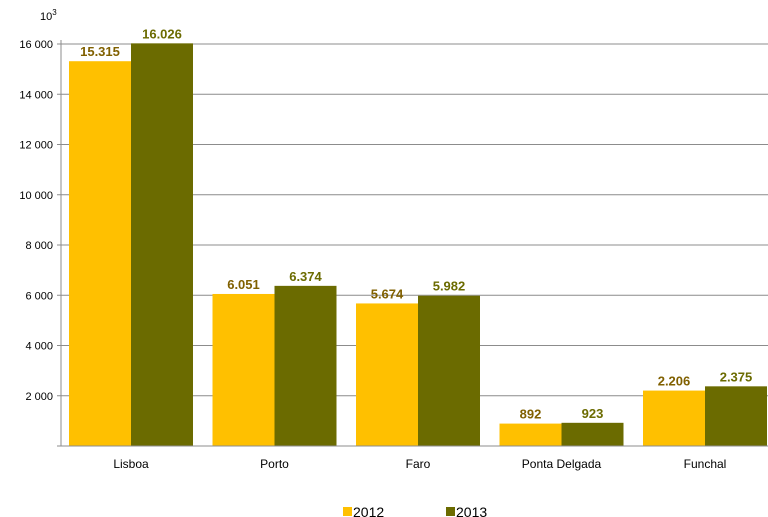 The image size is (768, 517). What do you see at coordinates (54, 12) in the screenshot?
I see `y-unit-exponent: 3` at bounding box center [54, 12].